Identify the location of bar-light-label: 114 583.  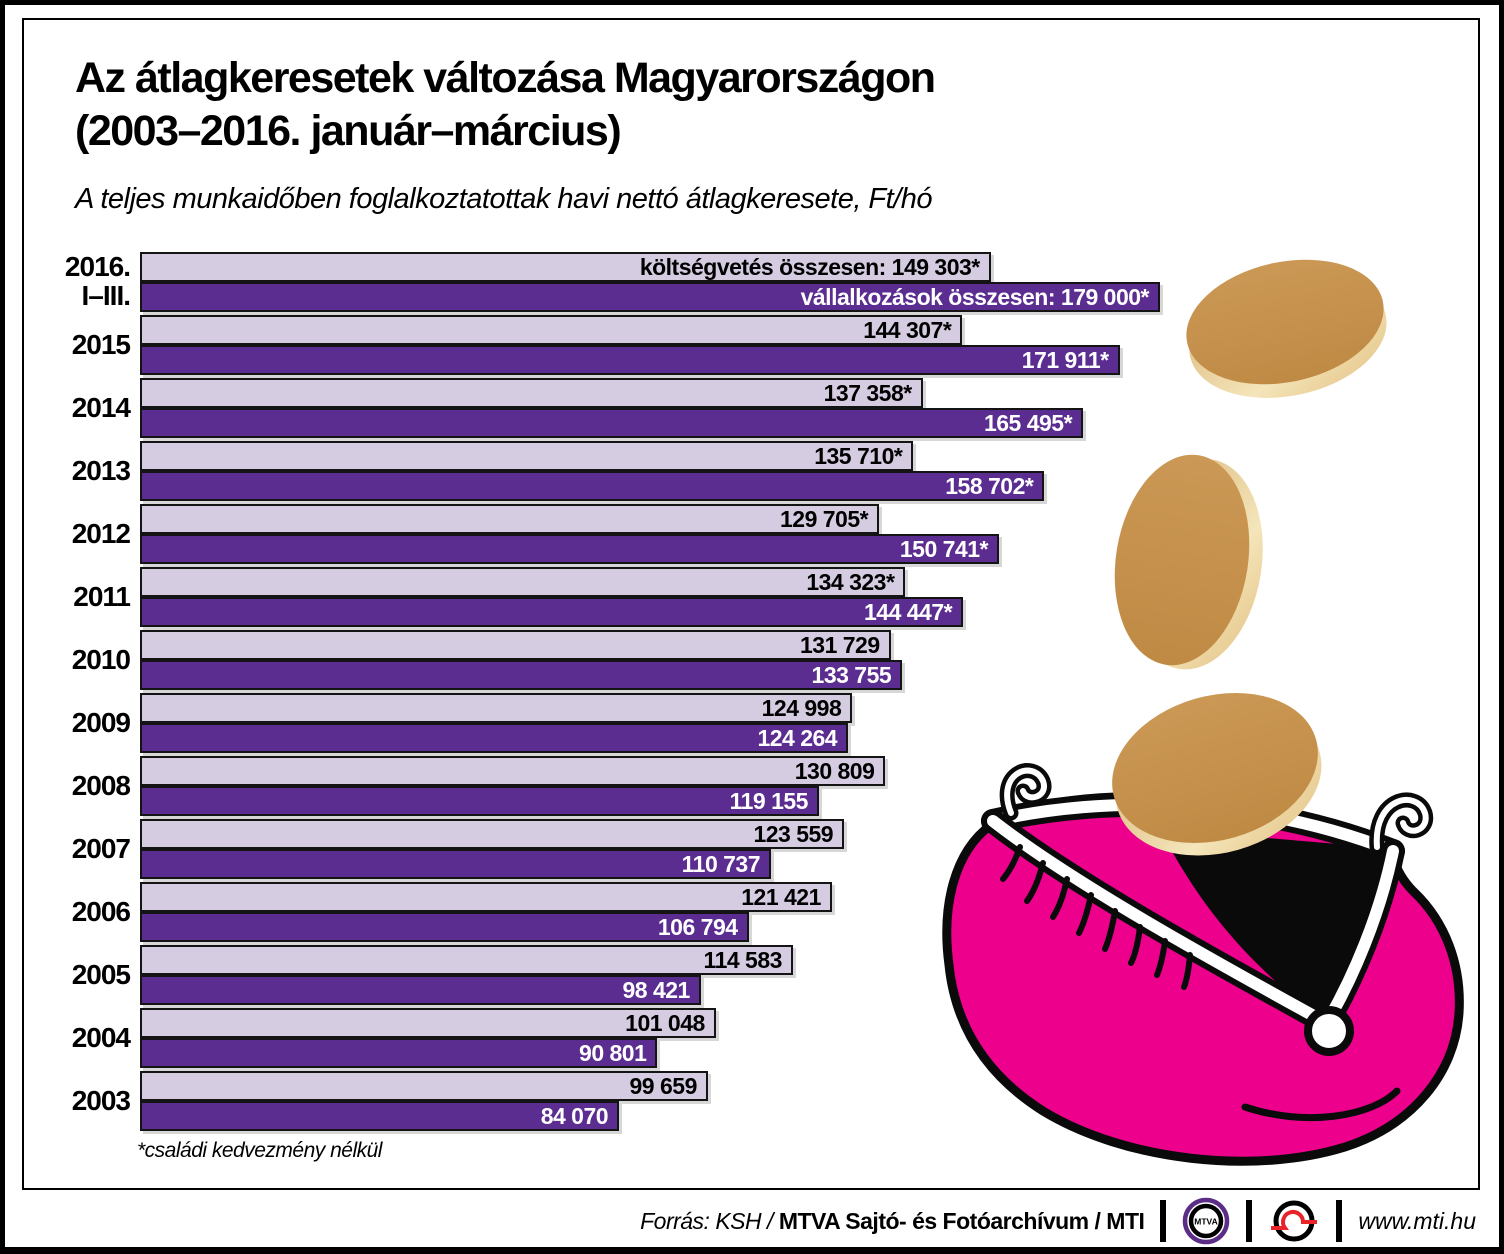
(743, 959).